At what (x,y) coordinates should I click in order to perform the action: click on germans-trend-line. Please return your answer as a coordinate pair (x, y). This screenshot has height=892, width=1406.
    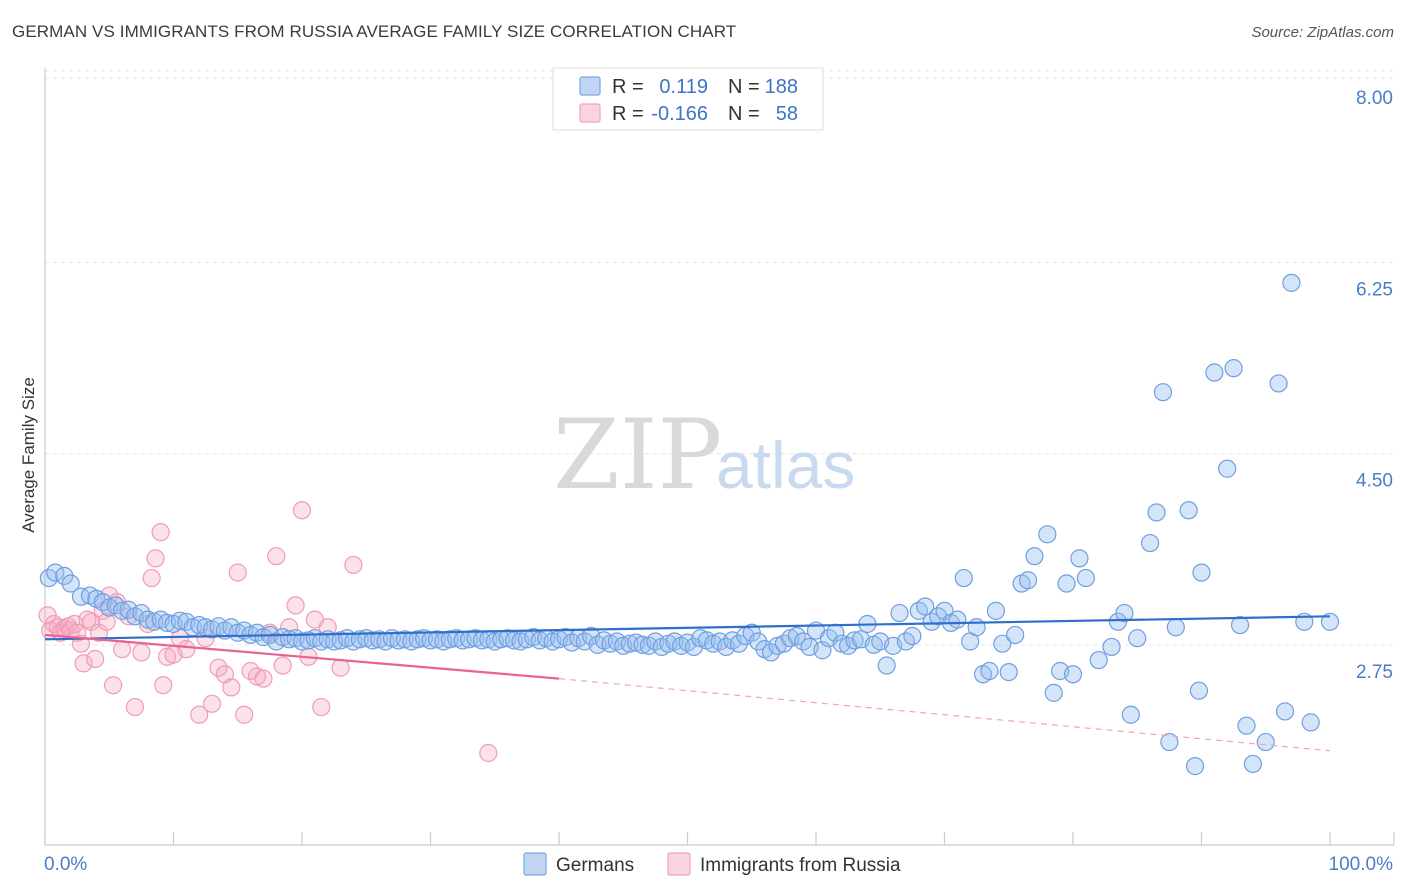
    Looking at the image, I should click on (687, 628).